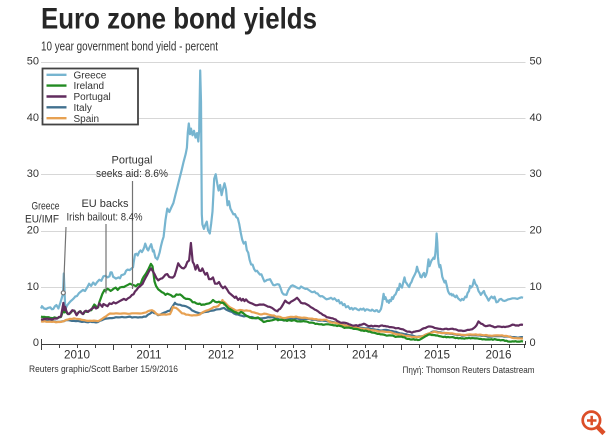  I want to click on svg-text: 2016, so click(498, 355).